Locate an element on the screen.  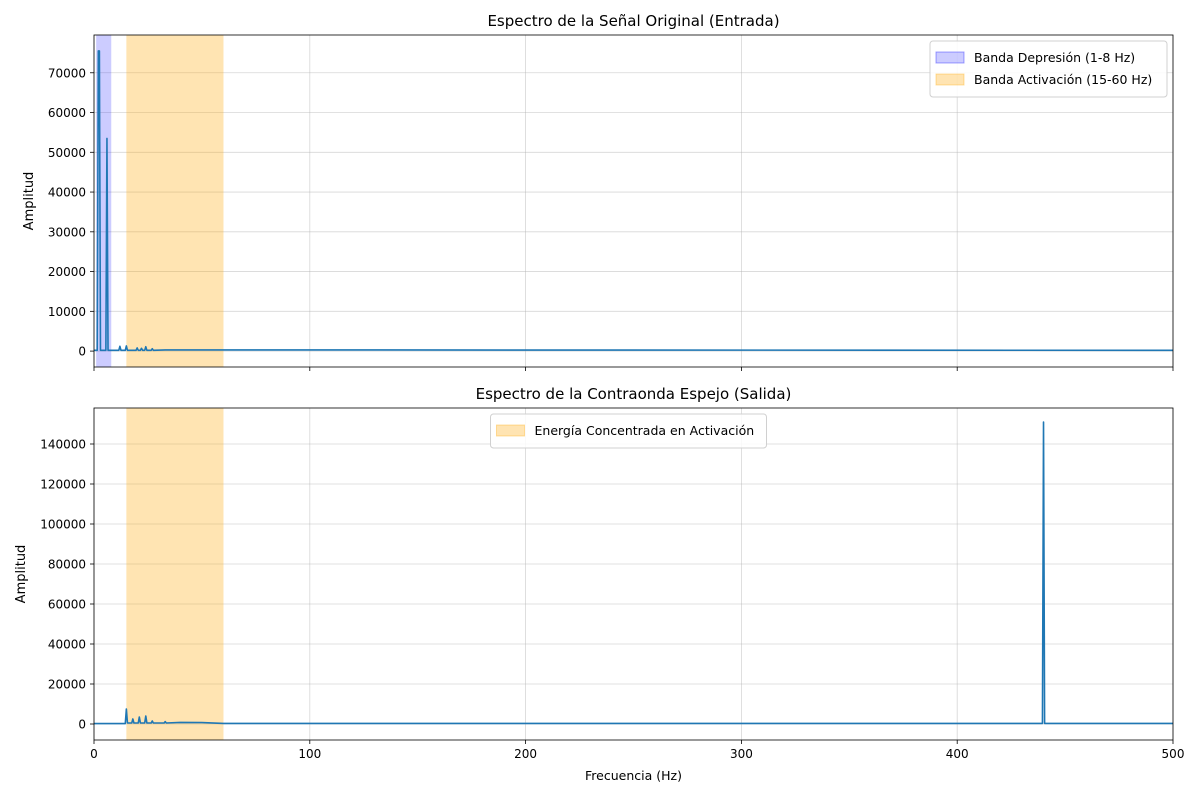
y-tick-label: 120000 is located at coordinates (63, 485).